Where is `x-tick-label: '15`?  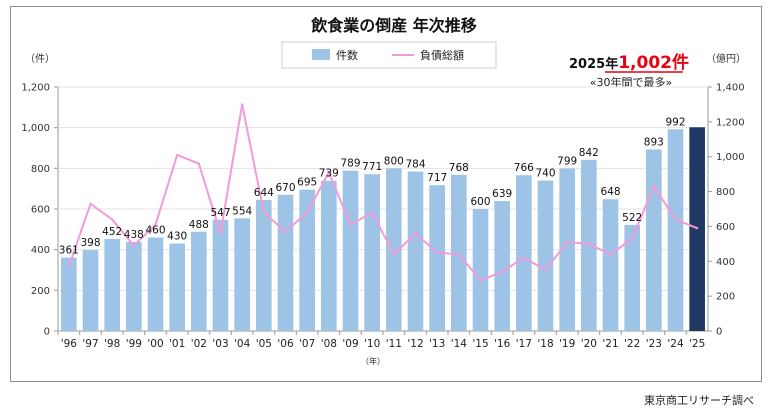 x-tick-label: '15 is located at coordinates (480, 344).